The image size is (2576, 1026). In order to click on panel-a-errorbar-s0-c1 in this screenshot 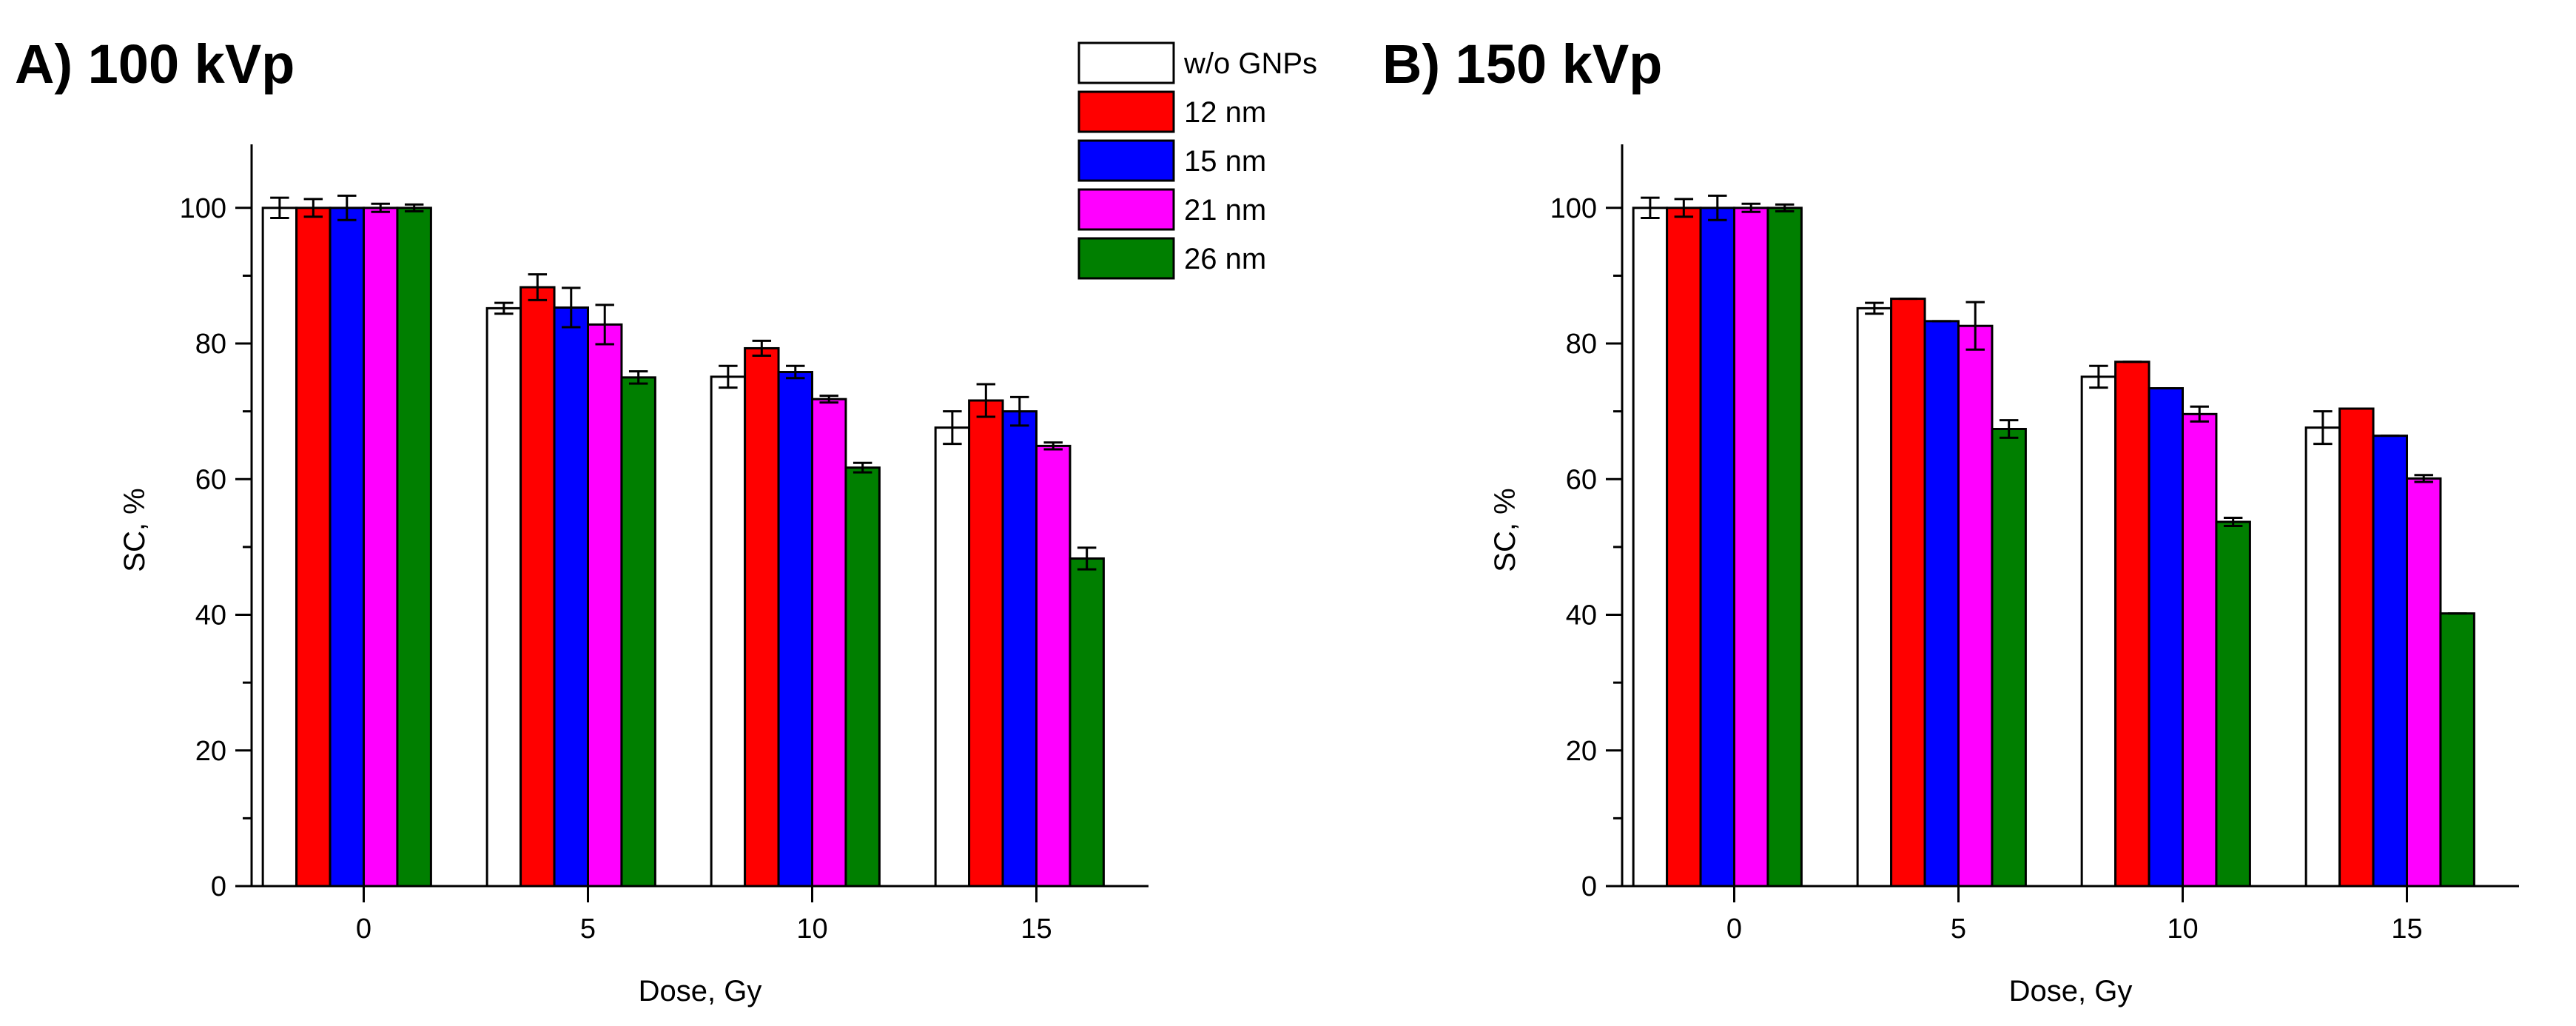, I will do `click(504, 308)`.